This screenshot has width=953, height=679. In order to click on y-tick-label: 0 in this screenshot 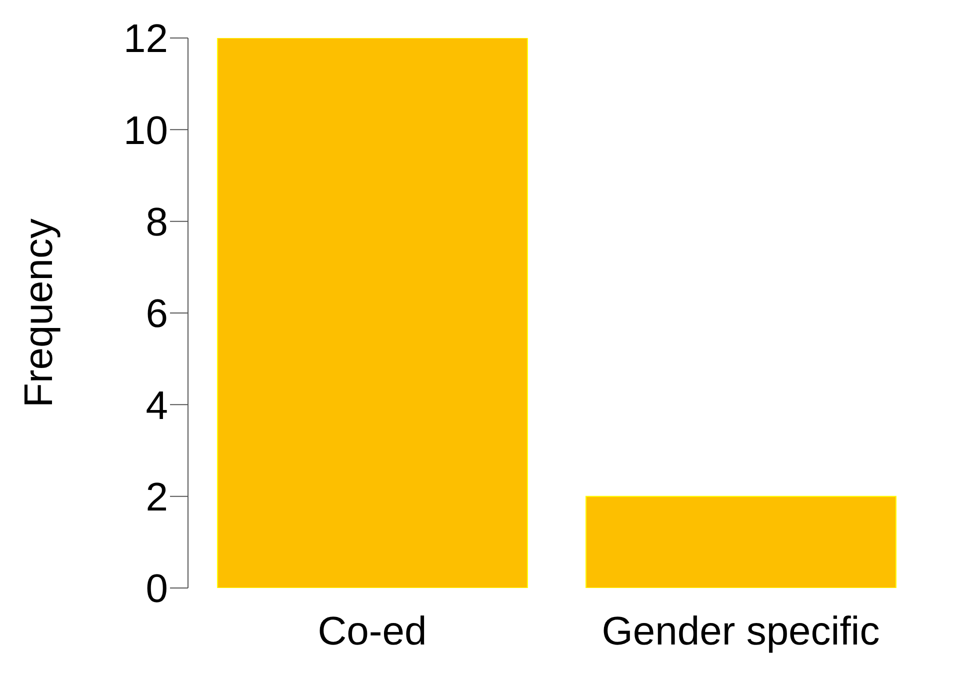, I will do `click(157, 589)`.